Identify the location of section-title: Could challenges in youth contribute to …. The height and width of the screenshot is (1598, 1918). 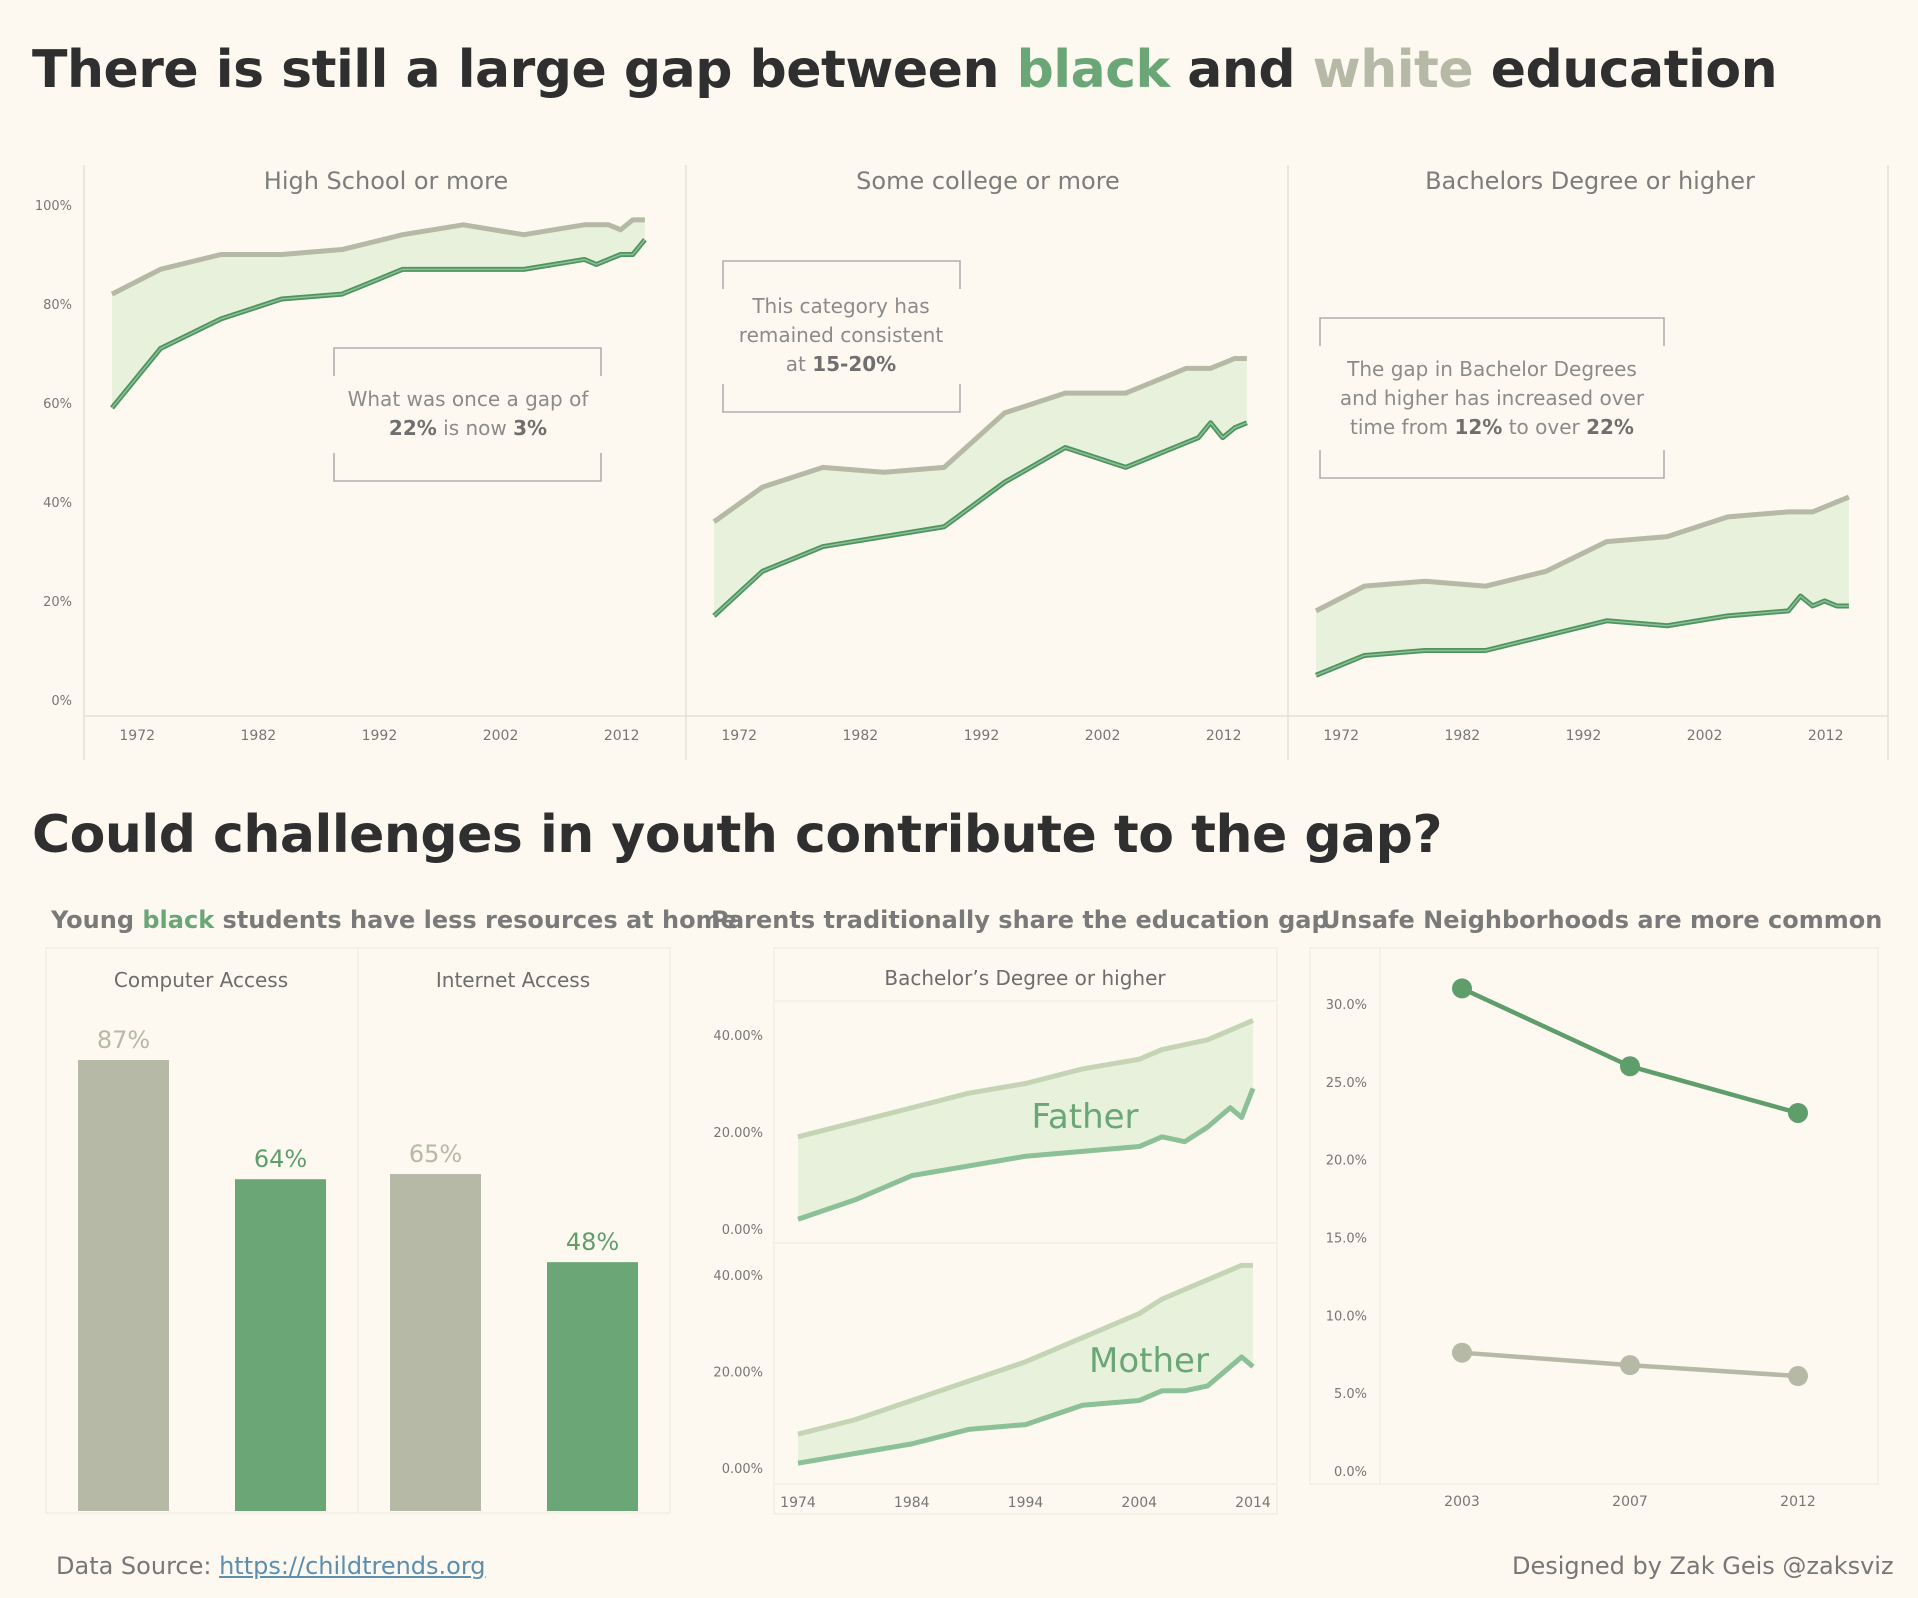
(737, 835).